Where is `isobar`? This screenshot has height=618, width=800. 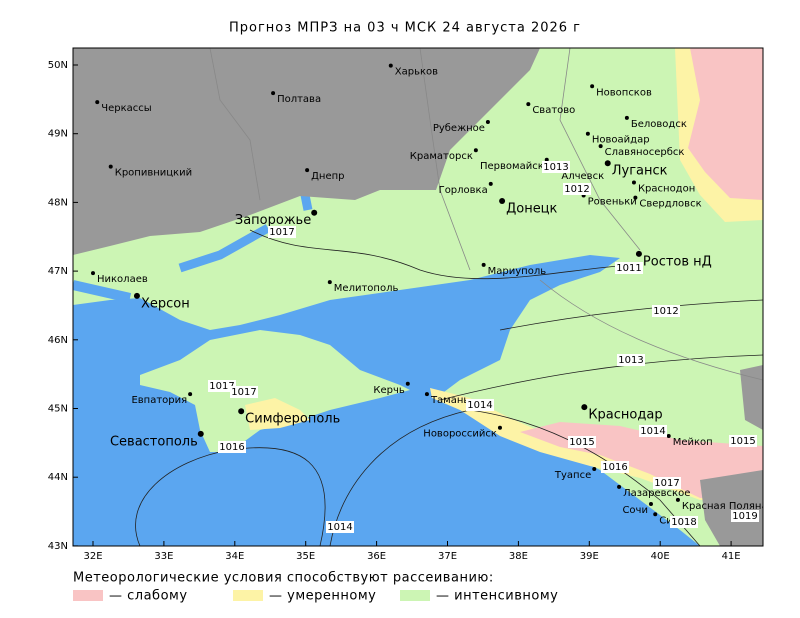
isobar is located at coordinates (440, 254).